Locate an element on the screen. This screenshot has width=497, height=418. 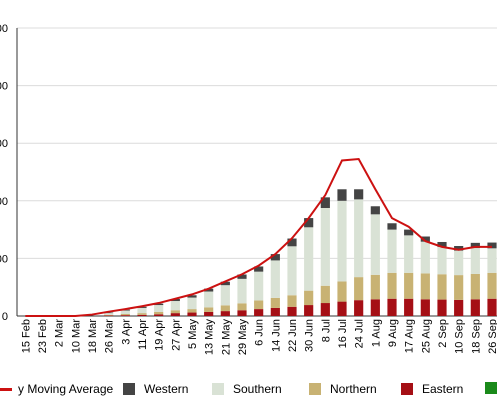
x-tick-label: 18 Mar is located at coordinates (93, 336).